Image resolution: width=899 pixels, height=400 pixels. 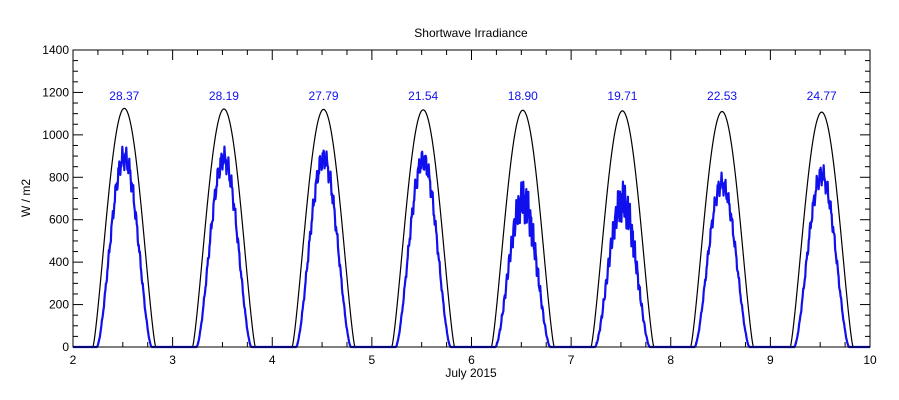 I want to click on x-tick-labels: 2 3 4 5 6 7 8 9 10, so click(x=473, y=360).